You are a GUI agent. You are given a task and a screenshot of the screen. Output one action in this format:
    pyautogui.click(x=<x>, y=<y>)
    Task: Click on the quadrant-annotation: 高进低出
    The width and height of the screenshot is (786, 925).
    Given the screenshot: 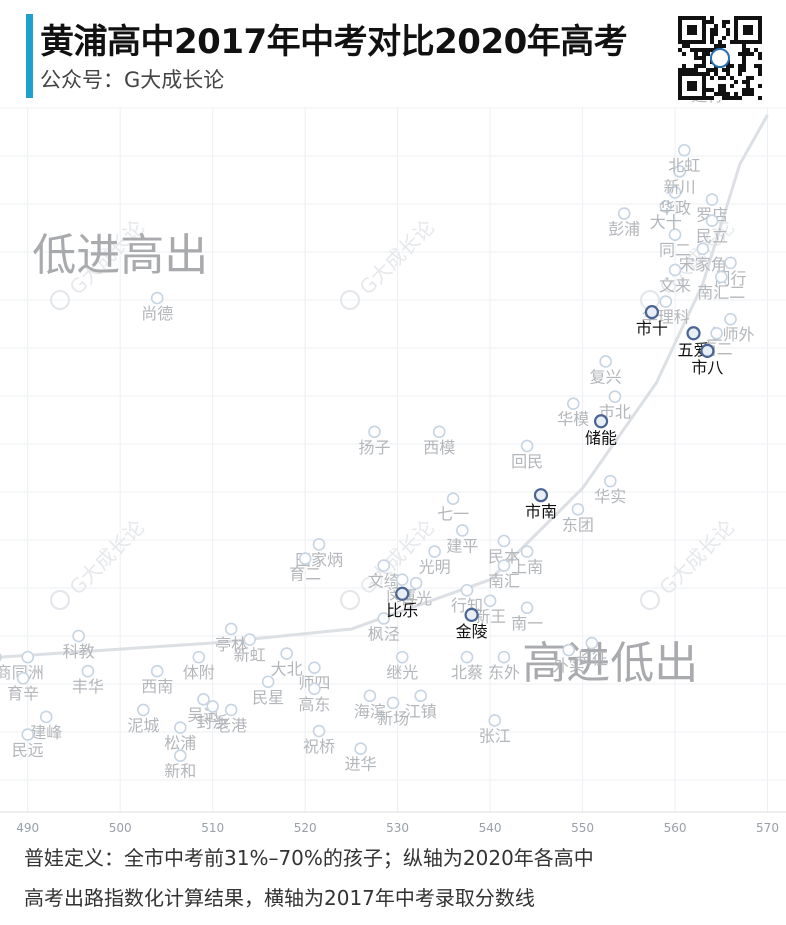 What is the action you would take?
    pyautogui.click(x=610, y=663)
    